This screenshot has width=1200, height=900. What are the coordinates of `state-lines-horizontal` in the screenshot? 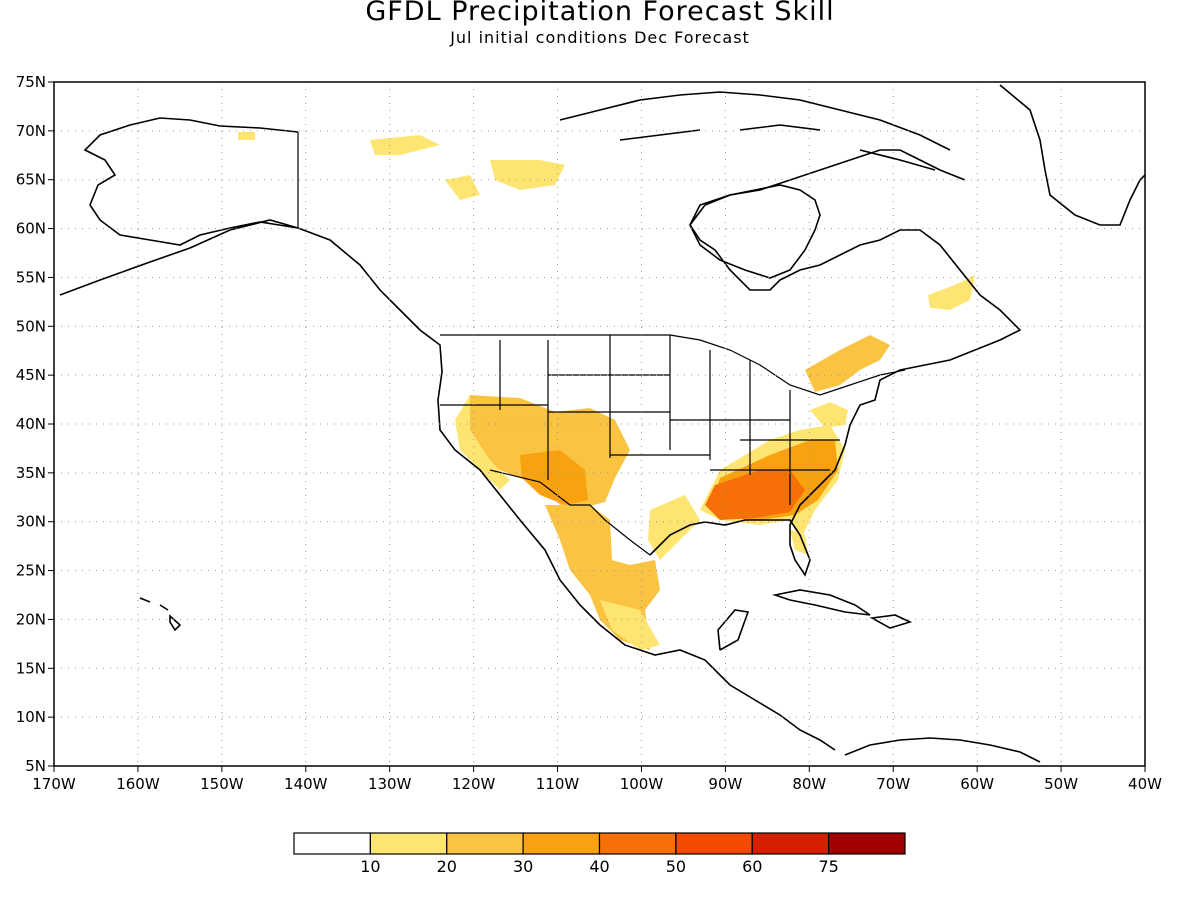 It's located at (640, 422).